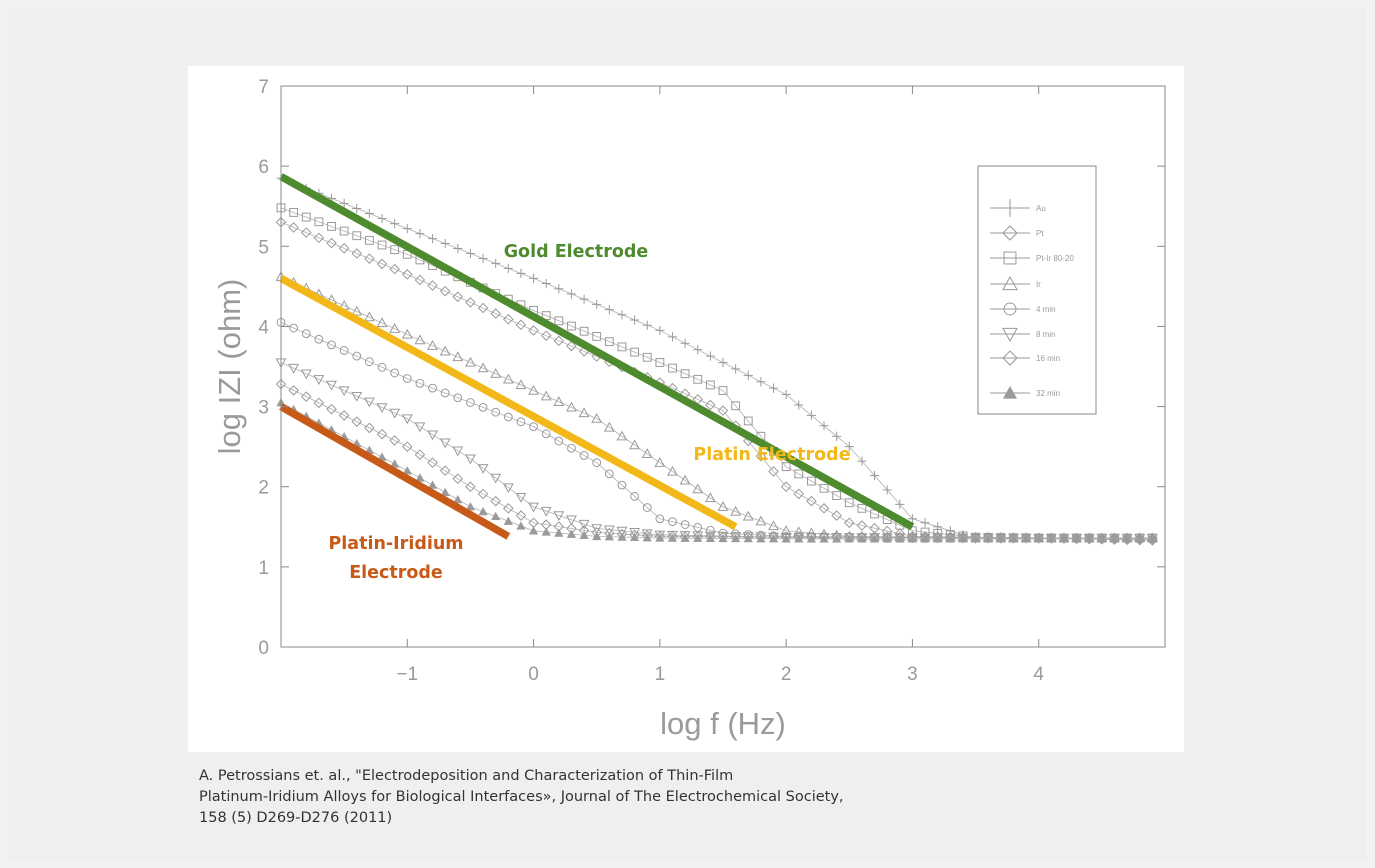 Image resolution: width=1375 pixels, height=868 pixels. I want to click on legend: Au Pt Pt-Ir 80-20 Ir 4 min 8 min 16 min 32 min, so click(1037, 290).